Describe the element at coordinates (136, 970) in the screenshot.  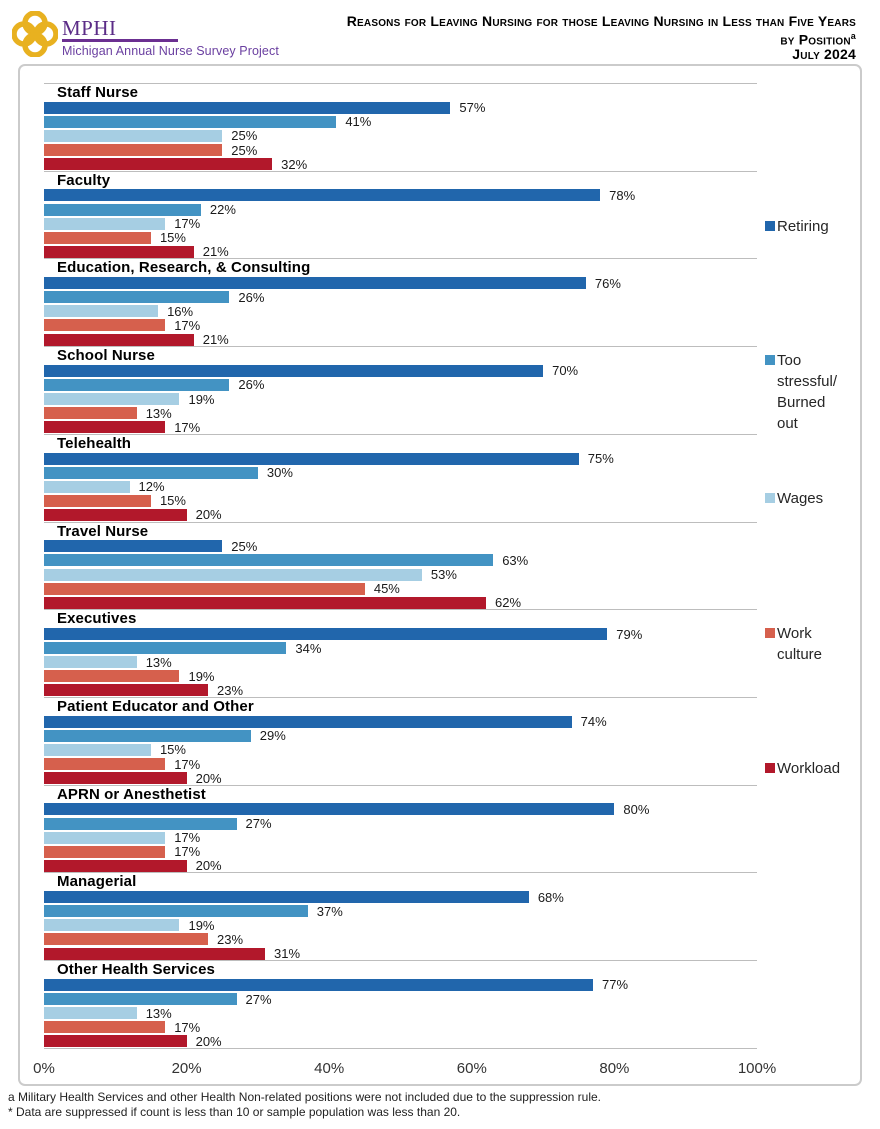
I see `group-label: Other Health Services` at that location.